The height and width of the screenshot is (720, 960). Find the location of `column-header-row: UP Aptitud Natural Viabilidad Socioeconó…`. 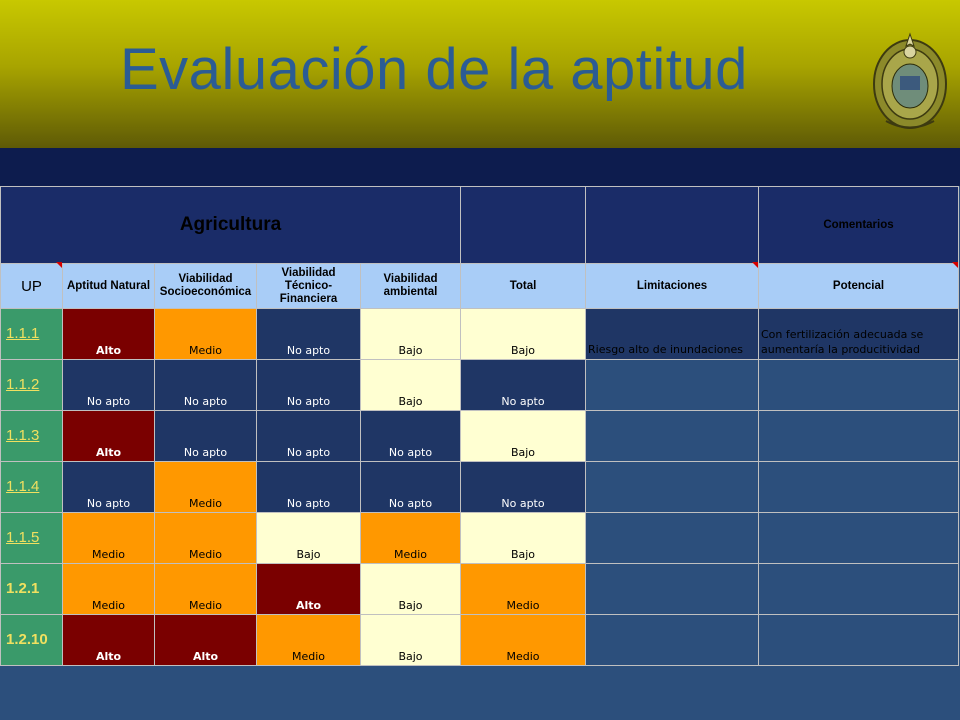

column-header-row: UP Aptitud Natural Viabilidad Socioeconó… is located at coordinates (479, 286).